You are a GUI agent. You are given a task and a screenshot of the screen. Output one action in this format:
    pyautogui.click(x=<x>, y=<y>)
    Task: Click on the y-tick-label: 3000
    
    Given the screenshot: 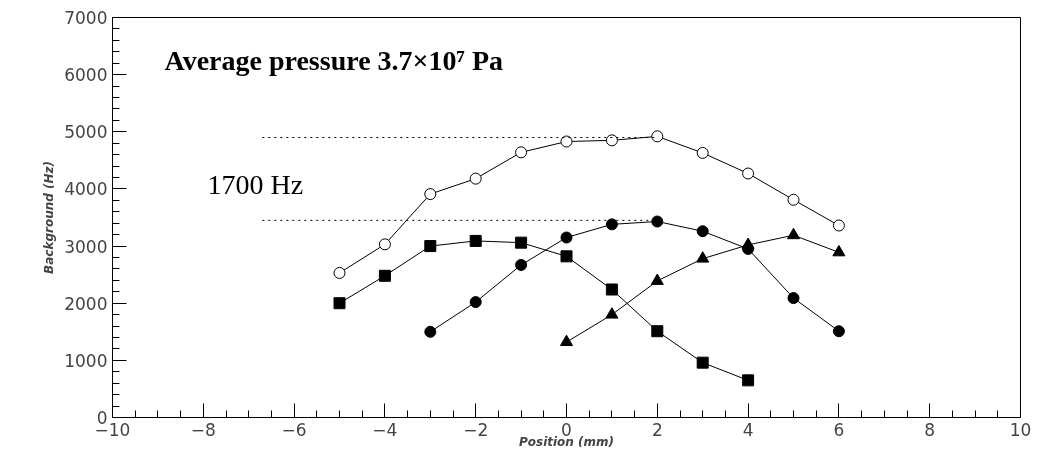 What is the action you would take?
    pyautogui.click(x=86, y=246)
    